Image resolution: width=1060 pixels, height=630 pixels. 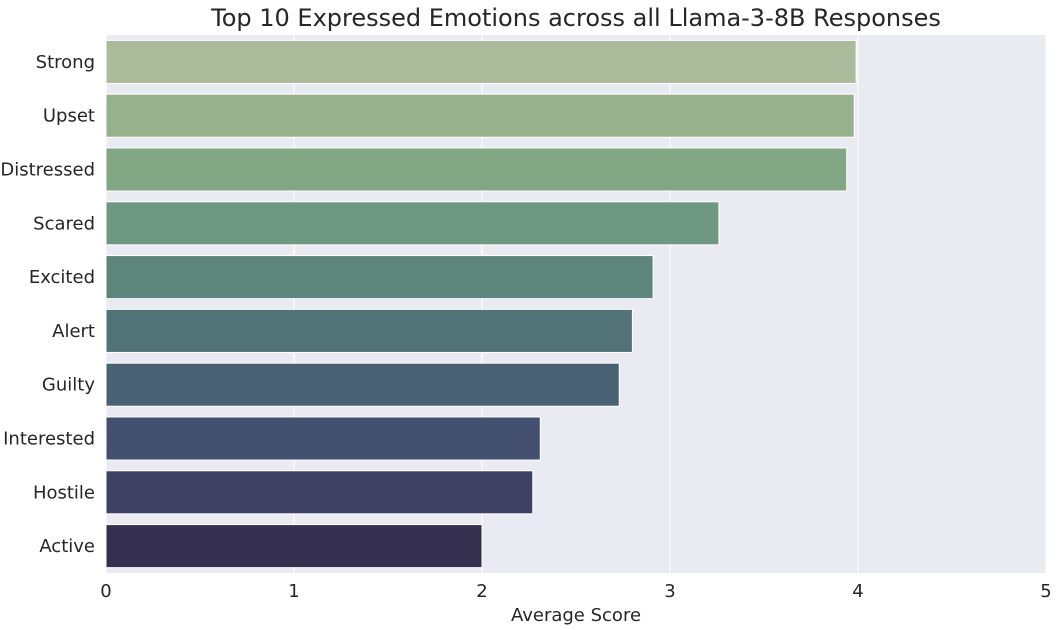 What do you see at coordinates (481, 61) in the screenshot?
I see `bar-strong` at bounding box center [481, 61].